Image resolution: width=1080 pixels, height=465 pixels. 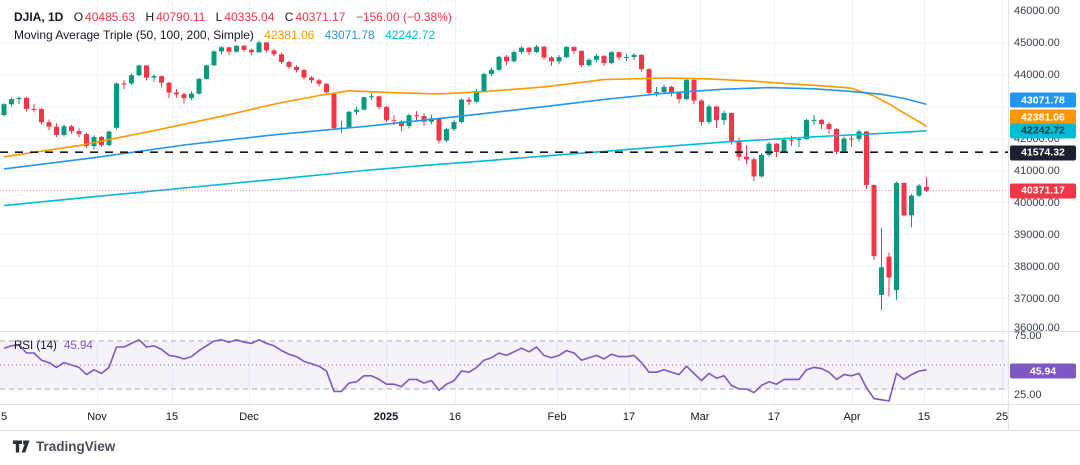 I want to click on price-axis-label: 38000.00, so click(x=1037, y=267).